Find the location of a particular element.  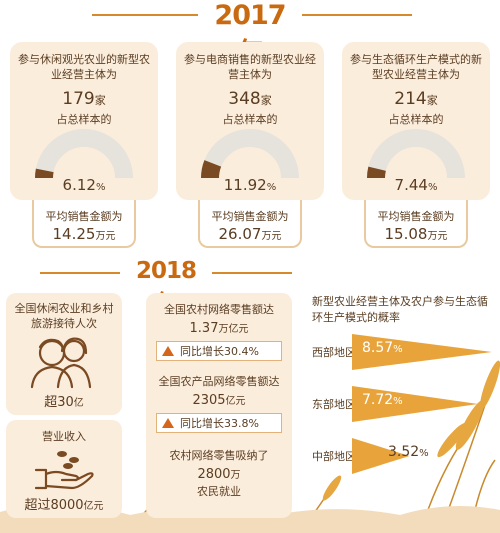

agri-retail-label: 全国农产品网络零售额达 is located at coordinates (219, 381).